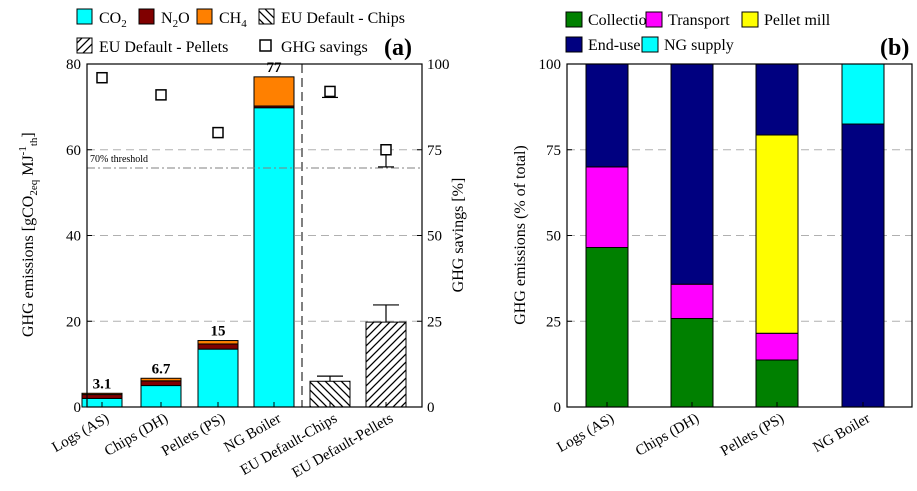 The image size is (917, 491). Describe the element at coordinates (431, 408) in the screenshot. I see `y-tick-label-right: 0` at that location.